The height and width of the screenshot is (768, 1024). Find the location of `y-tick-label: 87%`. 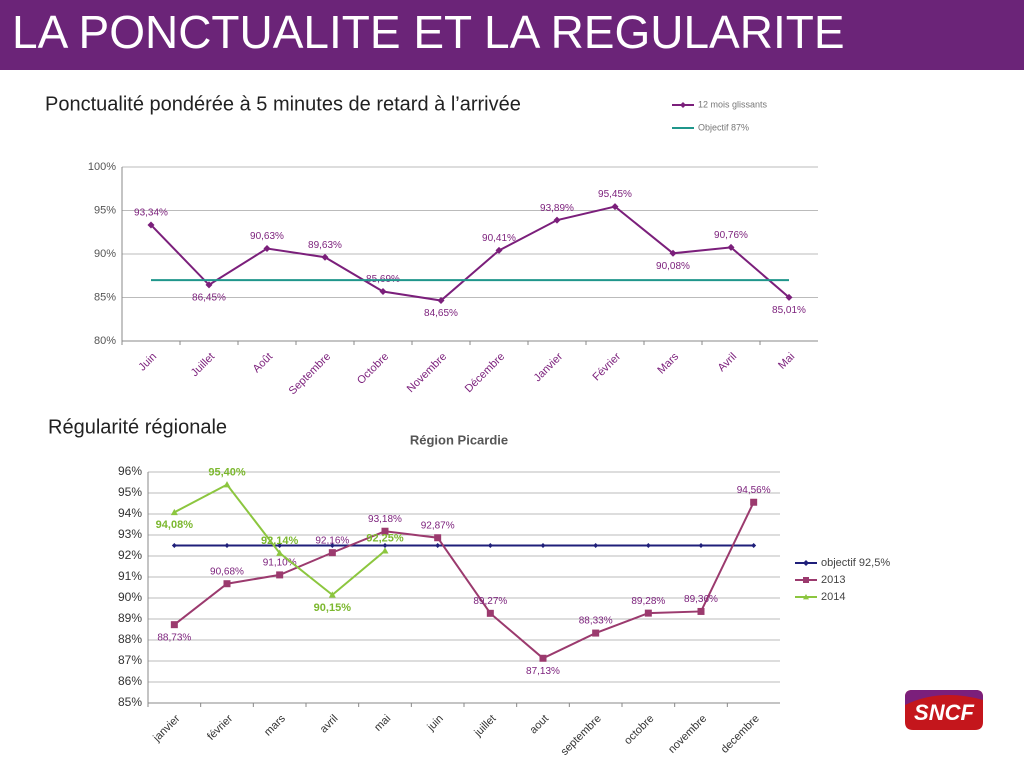

y-tick-label: 87% is located at coordinates (130, 660).